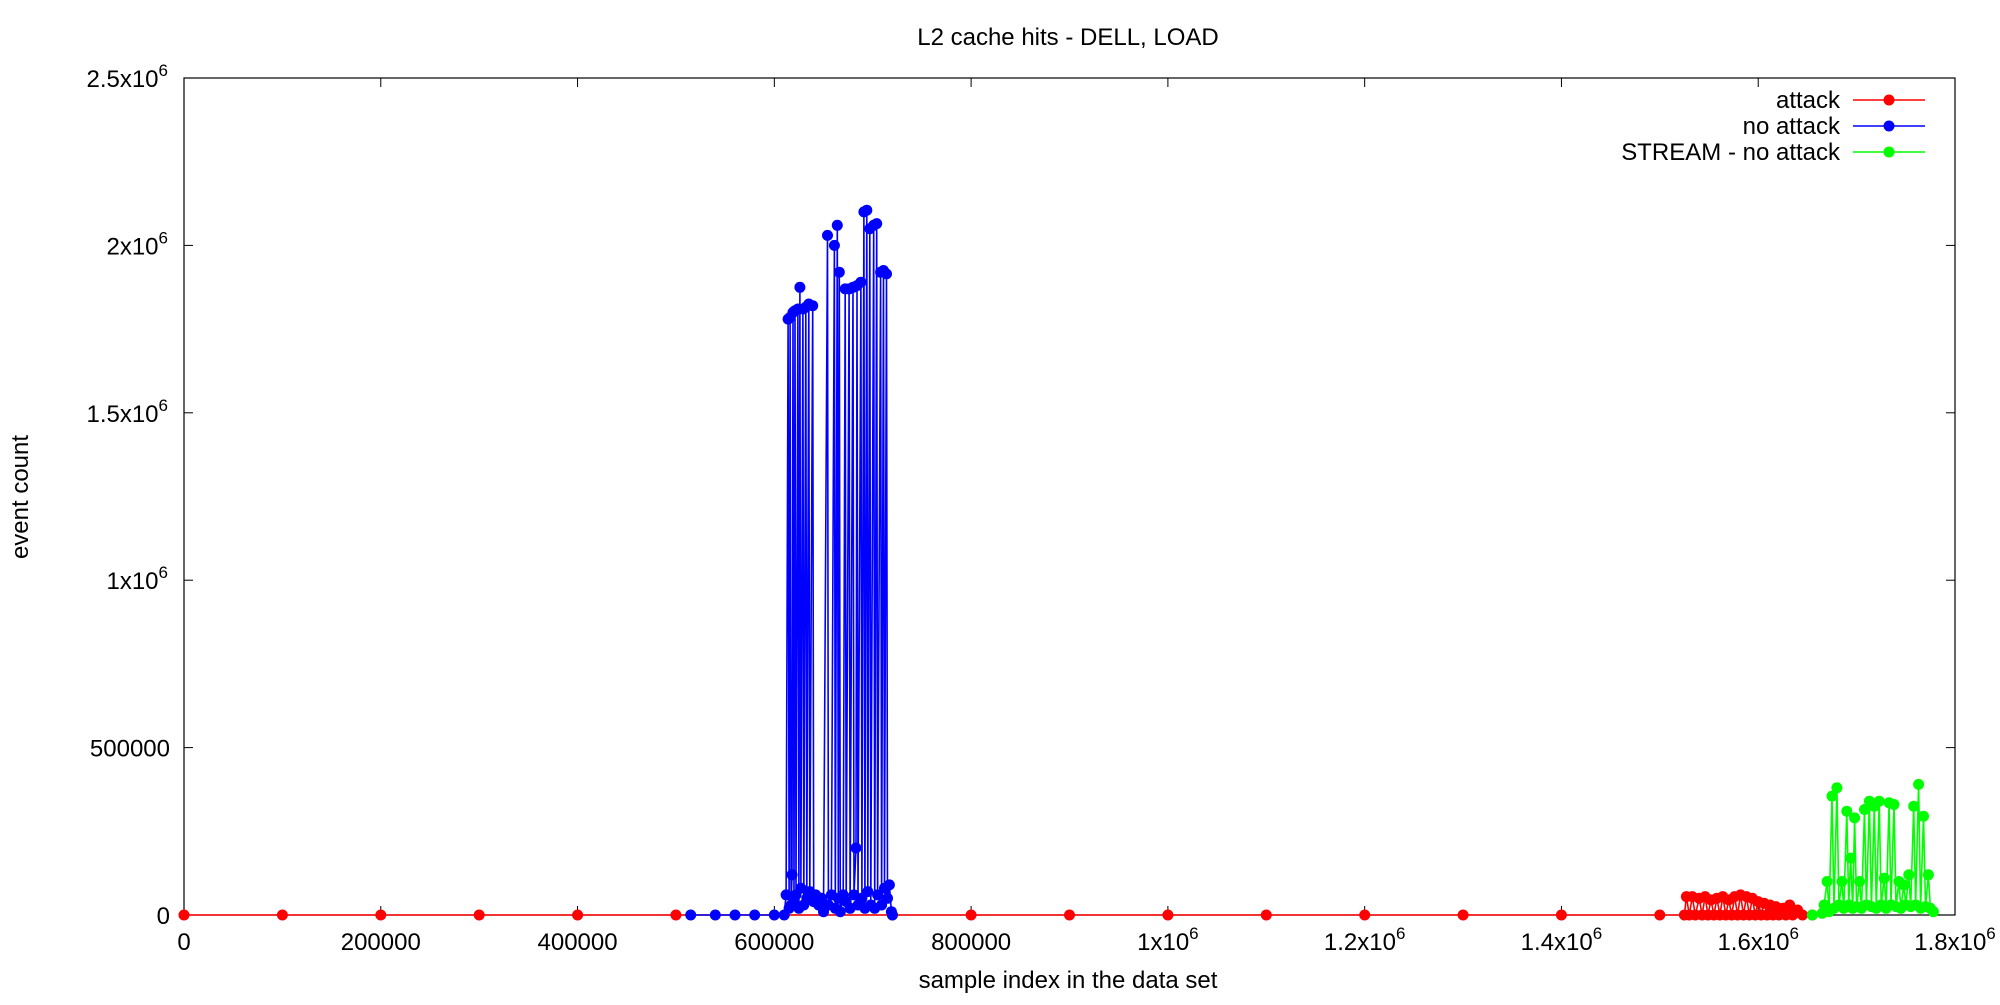  Describe the element at coordinates (127, 77) in the screenshot. I see `y-tick-label: 2.5x10⁶` at that location.